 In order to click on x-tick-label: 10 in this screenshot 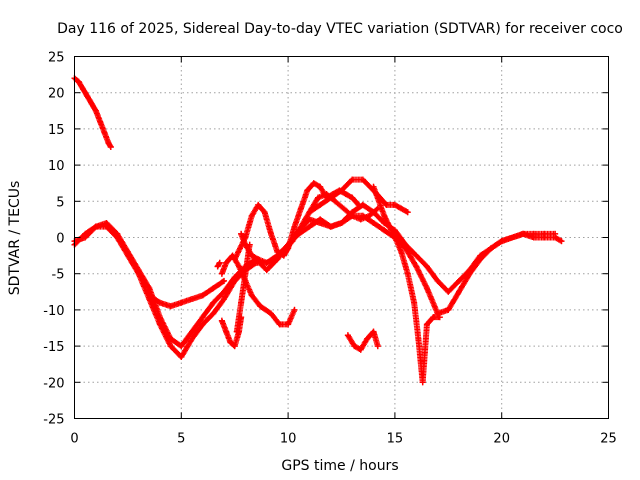, I will do `click(288, 439)`.